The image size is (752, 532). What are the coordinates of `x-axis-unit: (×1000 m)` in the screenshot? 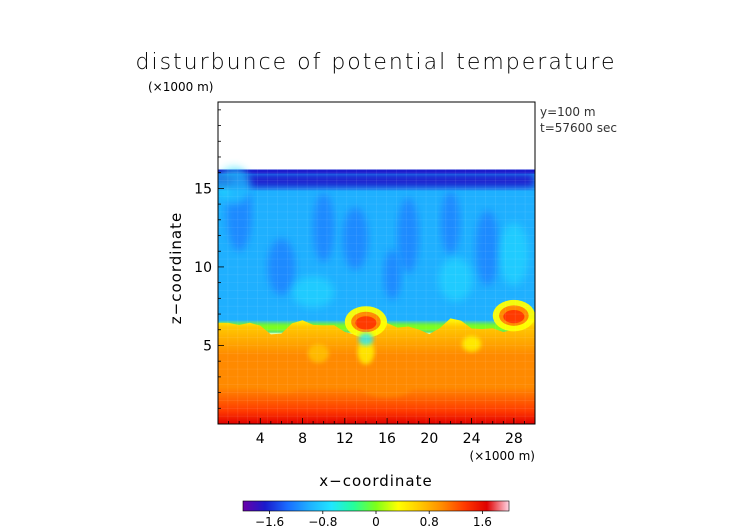 It's located at (502, 456).